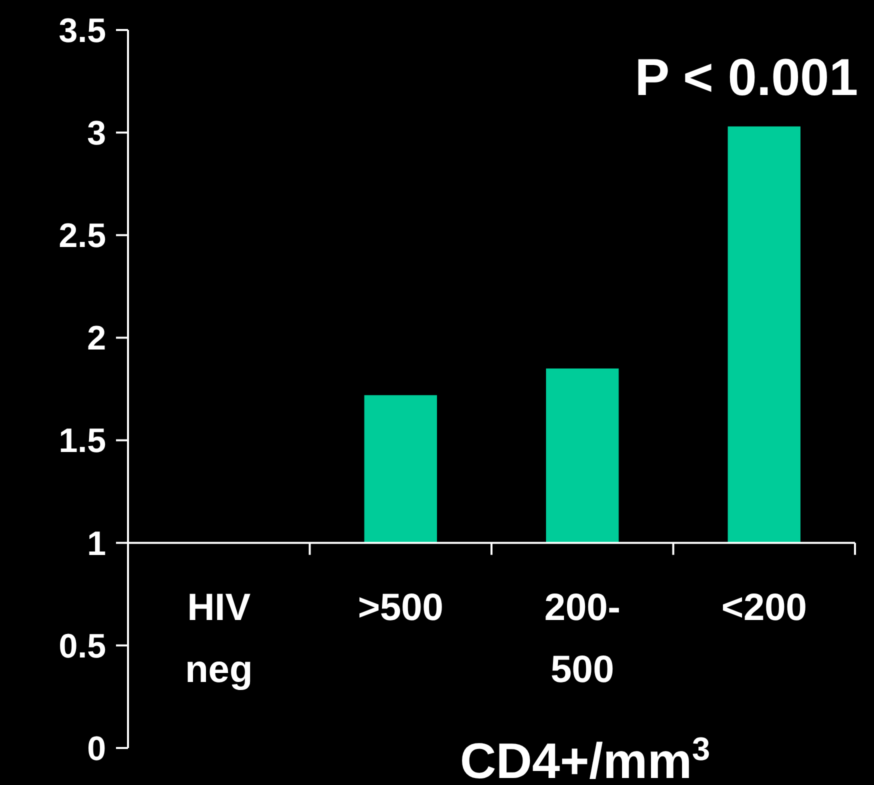  Describe the element at coordinates (82, 441) in the screenshot. I see `y-tick-label: 1.5` at that location.